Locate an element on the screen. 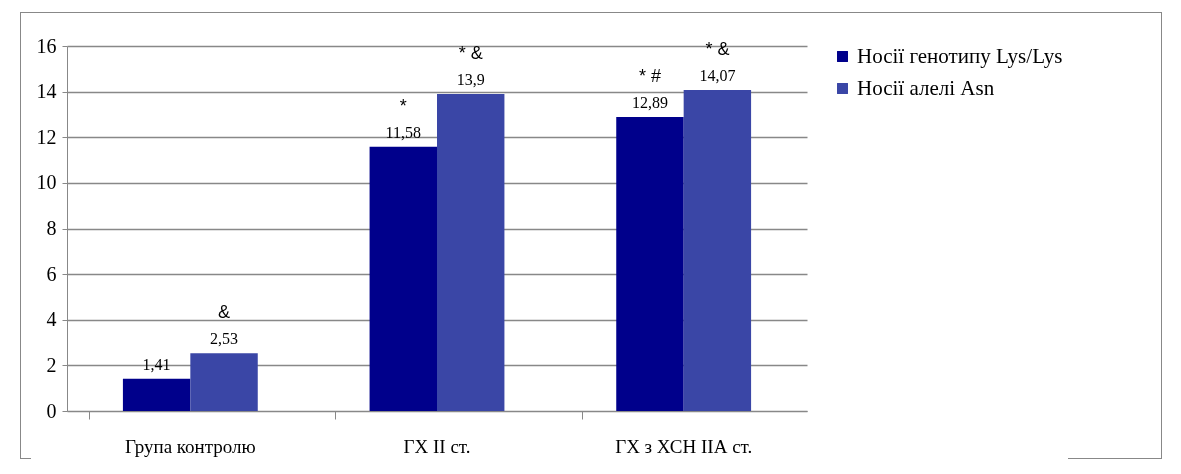  annotation: & is located at coordinates (224, 312).